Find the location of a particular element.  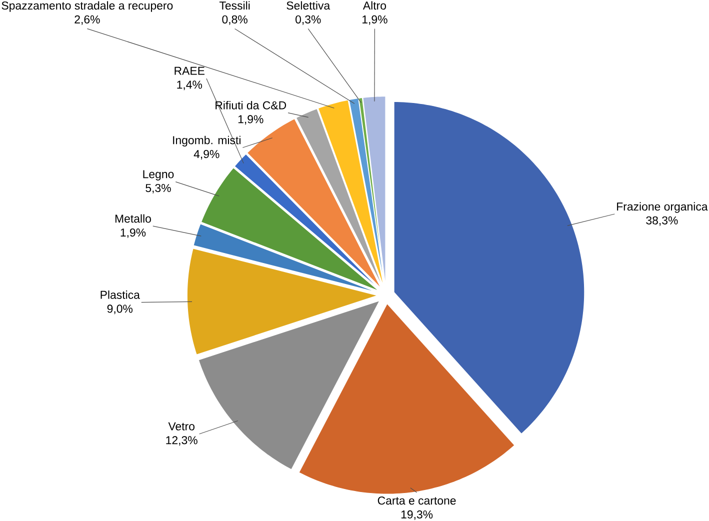

slice-label: Selettiva is located at coordinates (308, 5).